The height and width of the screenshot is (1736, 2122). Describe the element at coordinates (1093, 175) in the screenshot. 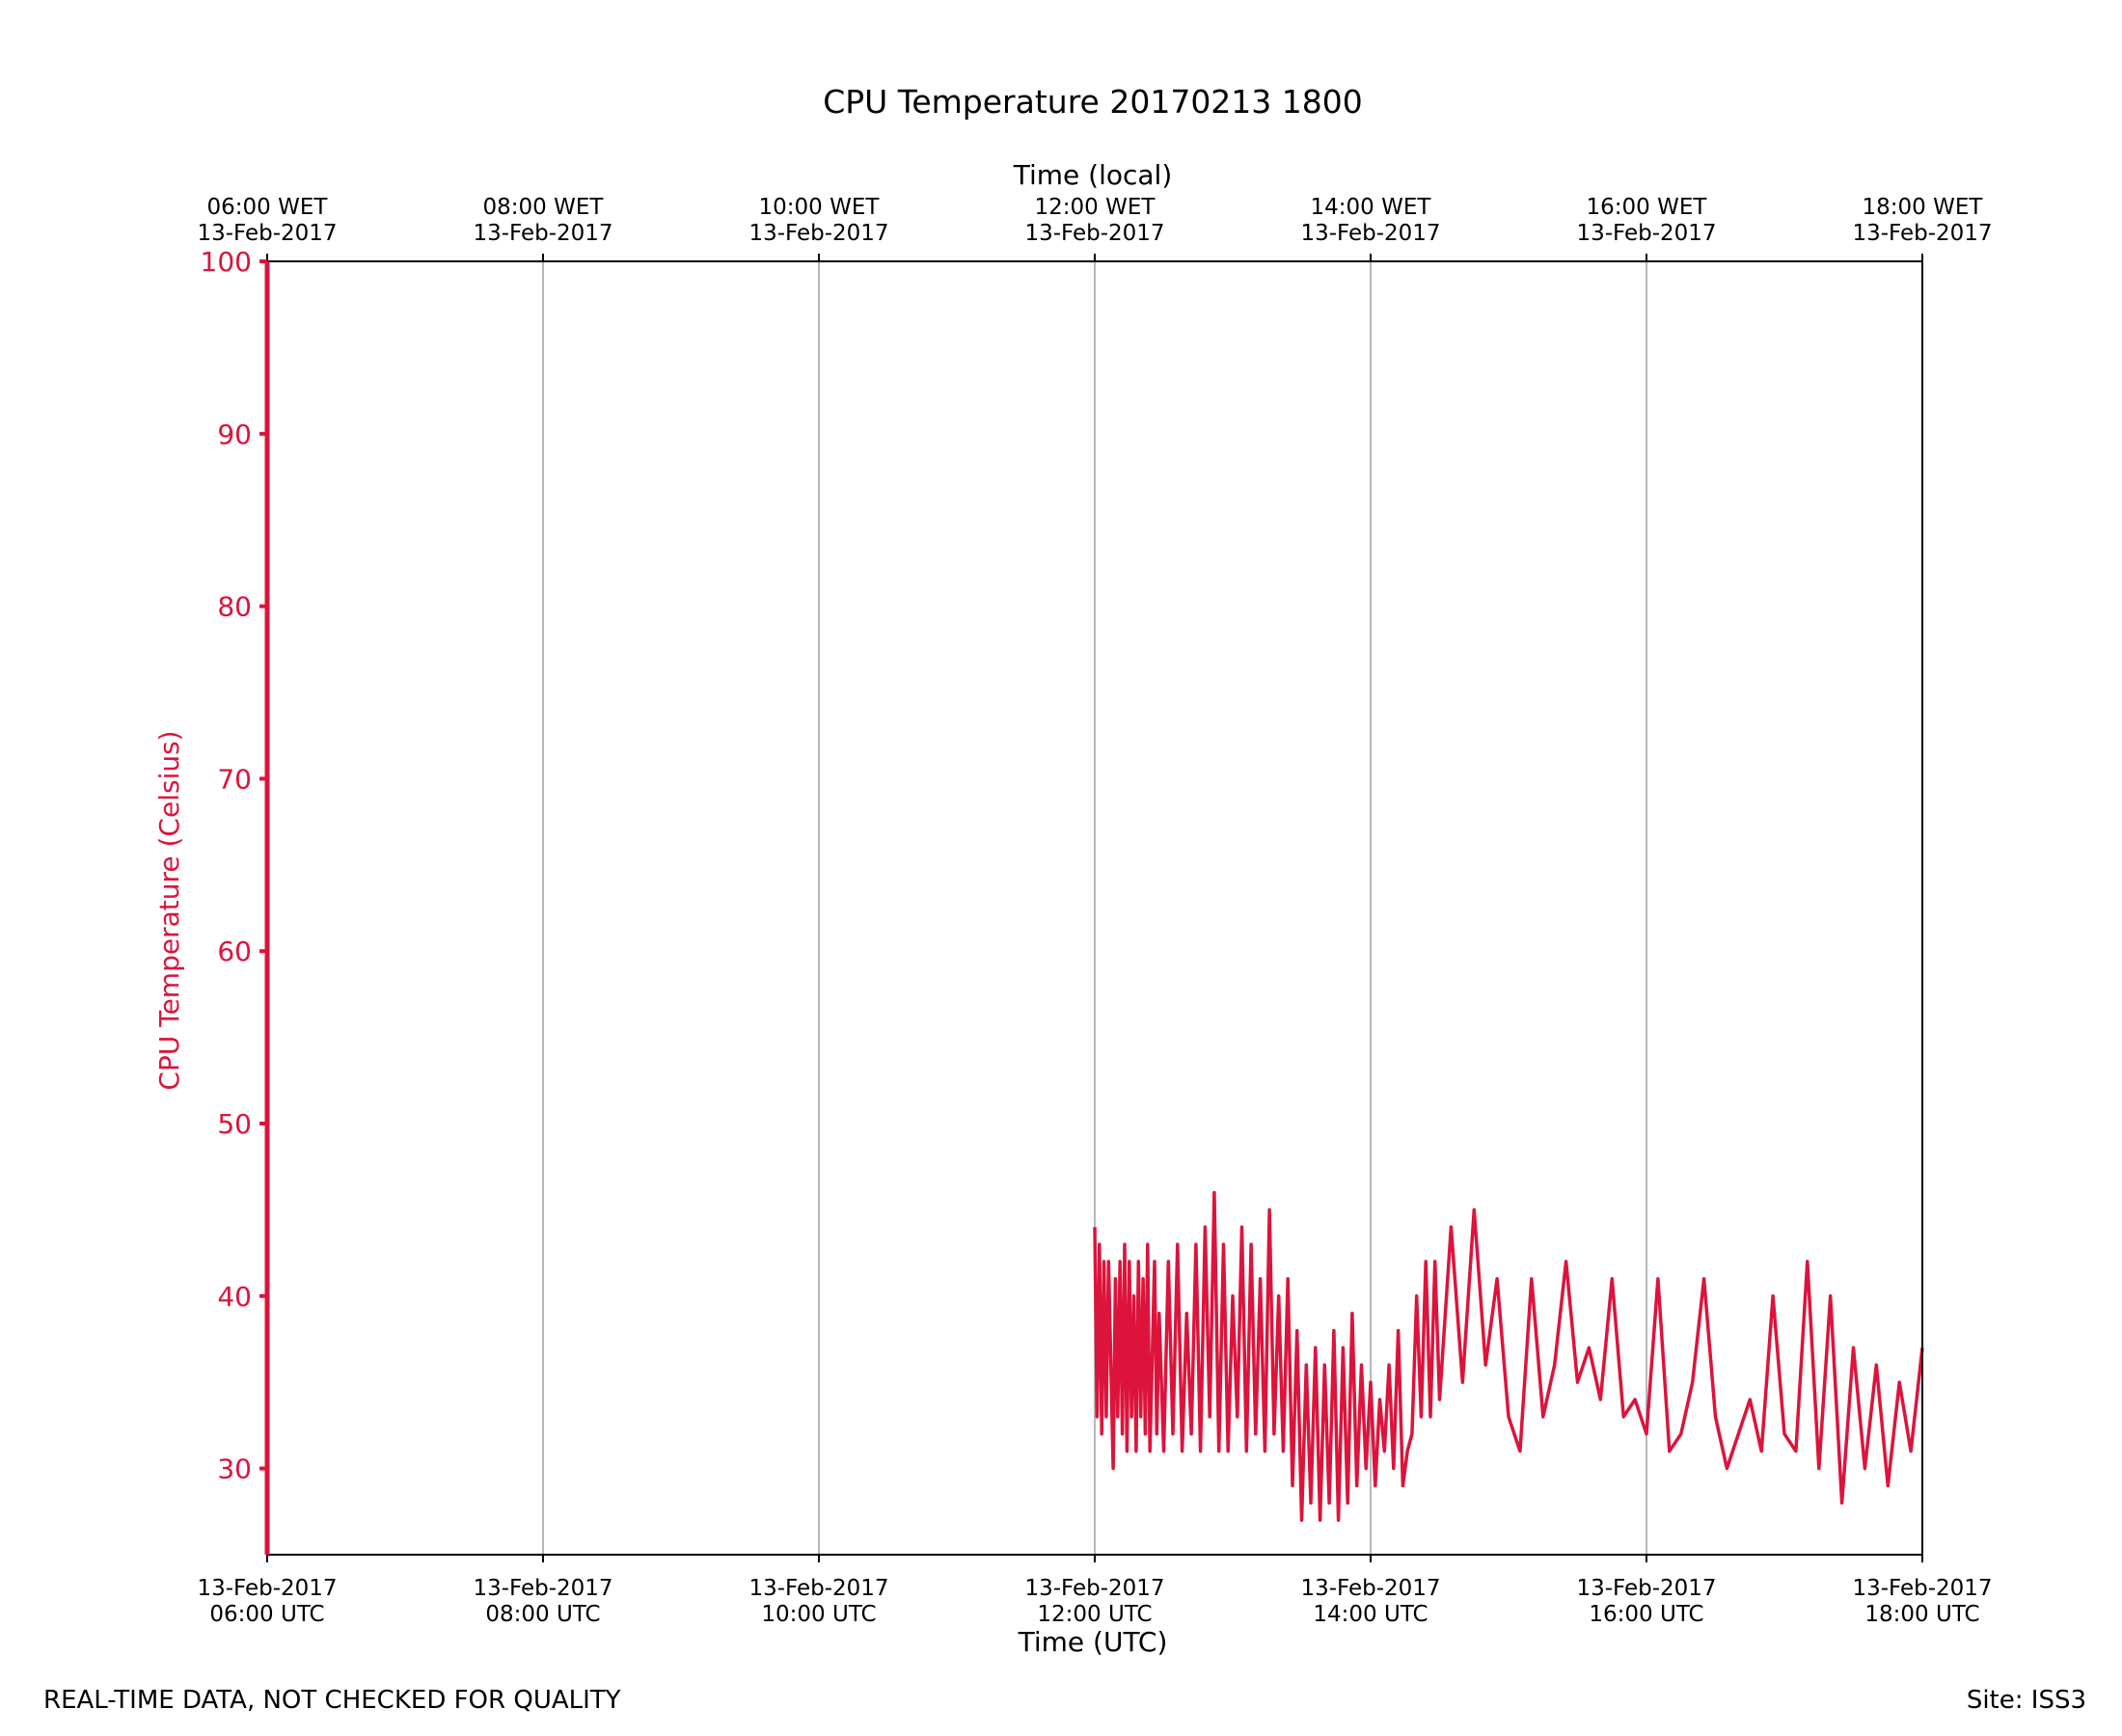

I see `top-axis-label: Time (local)` at that location.